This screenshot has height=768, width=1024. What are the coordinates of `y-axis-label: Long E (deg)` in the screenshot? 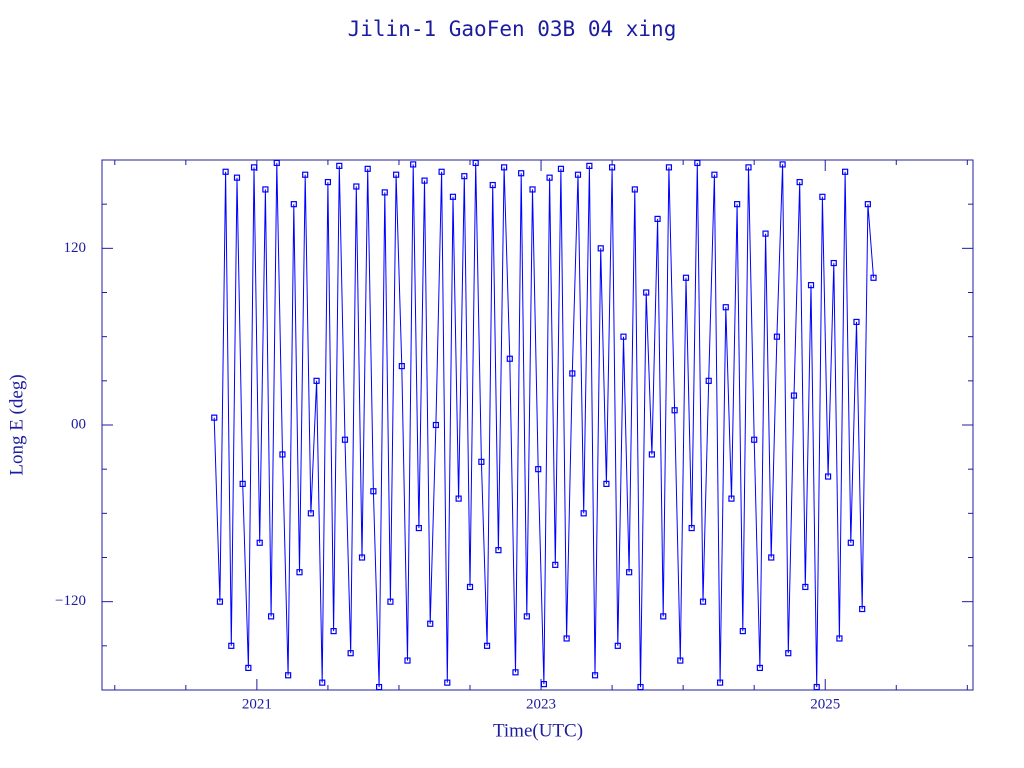 It's located at (16, 424).